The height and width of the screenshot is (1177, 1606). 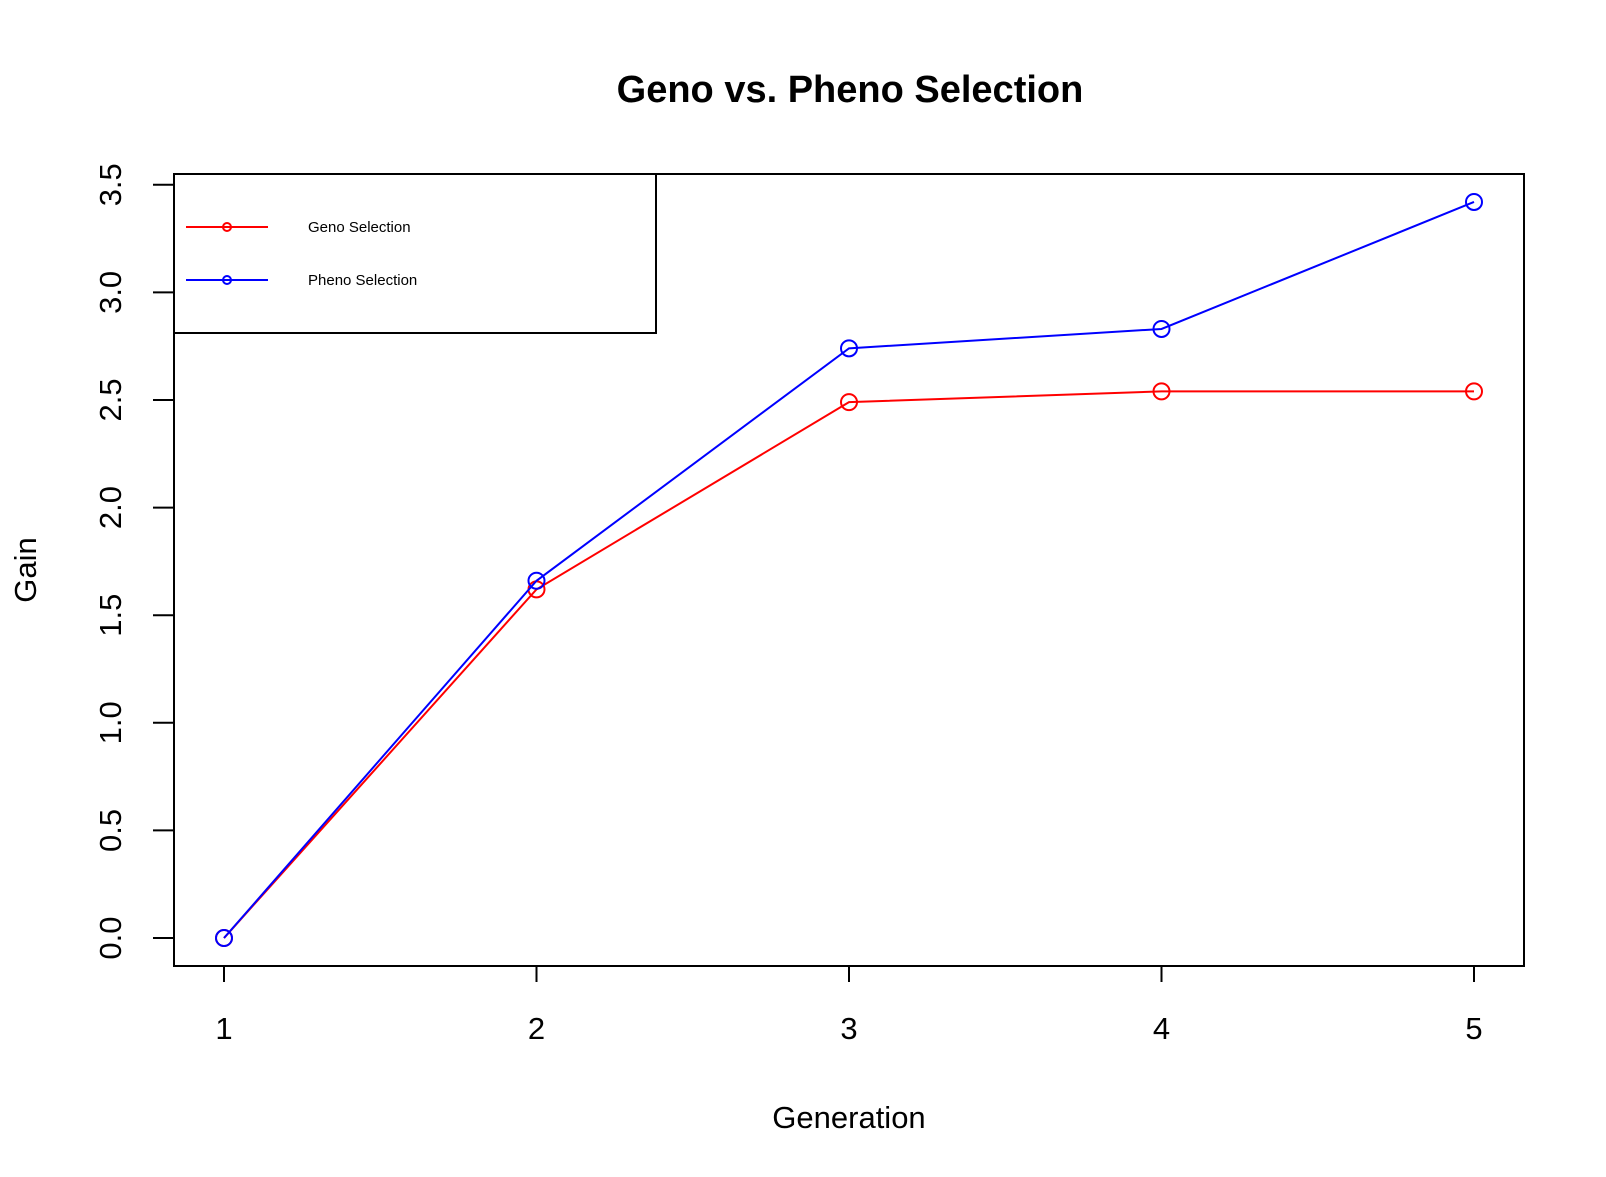 What do you see at coordinates (110, 830) in the screenshot?
I see `y-tick-label: 0.5` at bounding box center [110, 830].